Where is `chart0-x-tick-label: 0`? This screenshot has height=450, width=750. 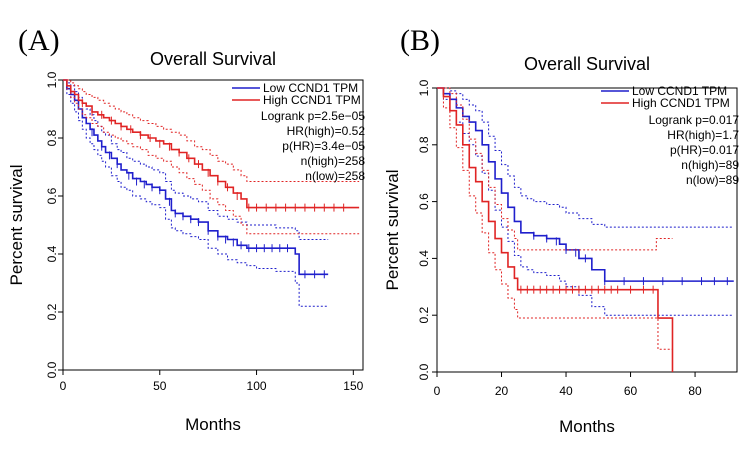
chart0-x-tick-label: 0 is located at coordinates (63, 386).